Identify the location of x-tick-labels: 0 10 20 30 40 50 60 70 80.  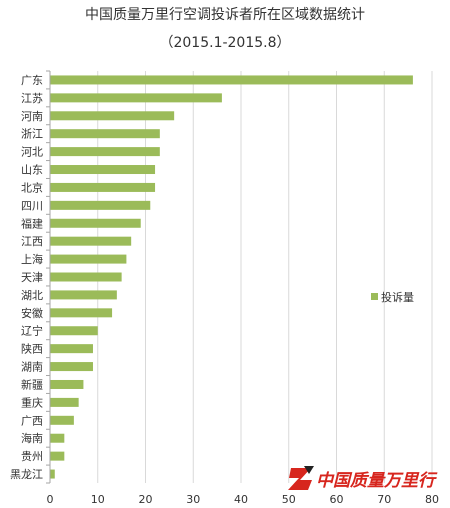
(243, 499).